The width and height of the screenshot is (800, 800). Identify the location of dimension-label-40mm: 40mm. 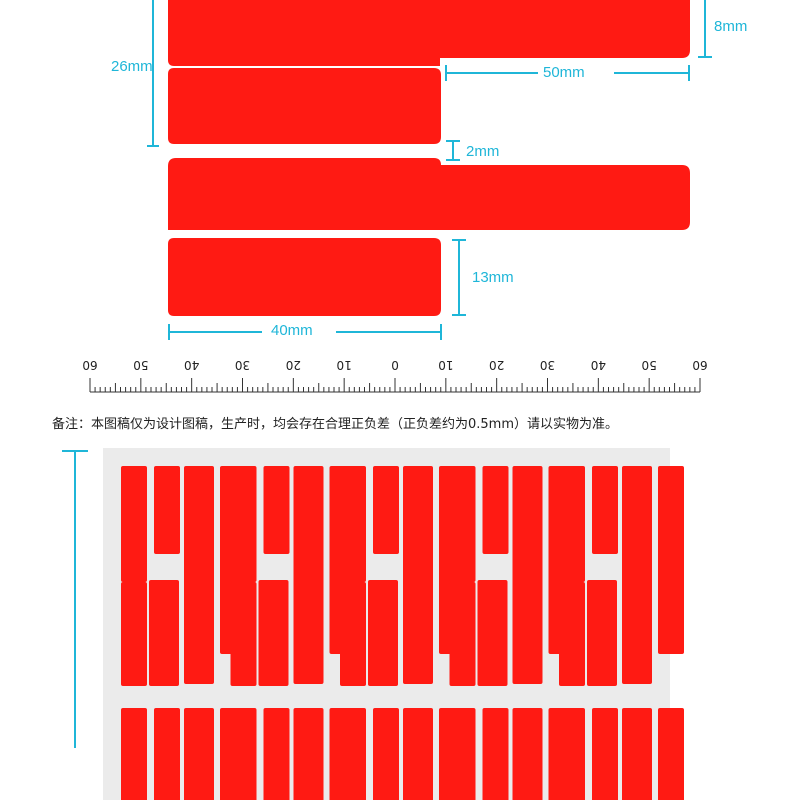
(292, 330).